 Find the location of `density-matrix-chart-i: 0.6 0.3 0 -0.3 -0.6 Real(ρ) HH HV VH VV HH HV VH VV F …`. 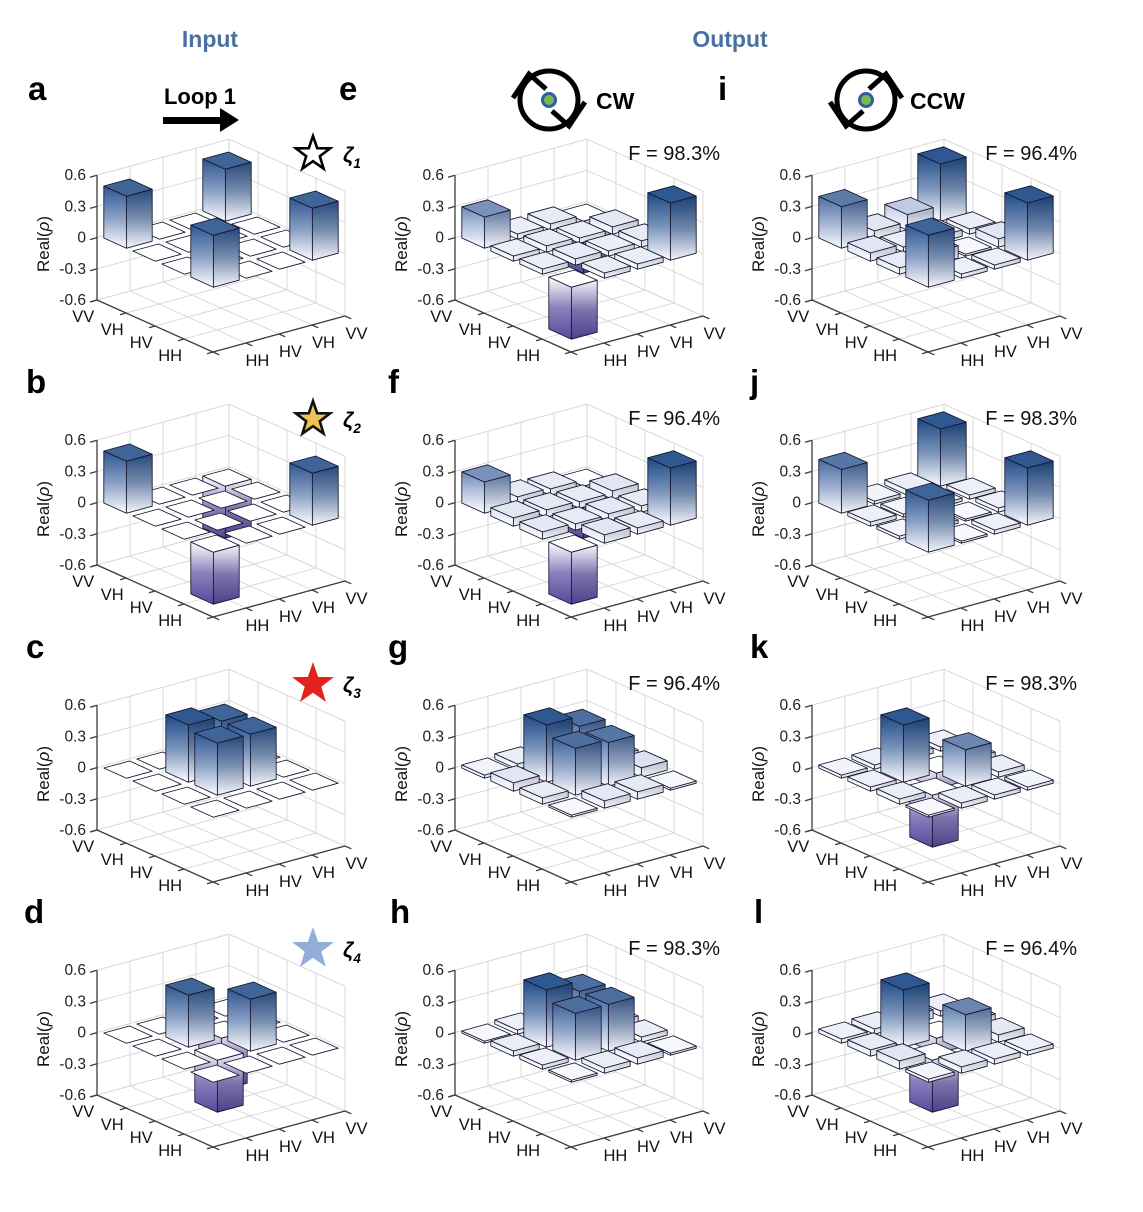

density-matrix-chart-i: 0.6 0.3 0 -0.3 -0.6 Real(ρ) HH HV VH VV HH HV VH VV F … is located at coordinates (915, 254).